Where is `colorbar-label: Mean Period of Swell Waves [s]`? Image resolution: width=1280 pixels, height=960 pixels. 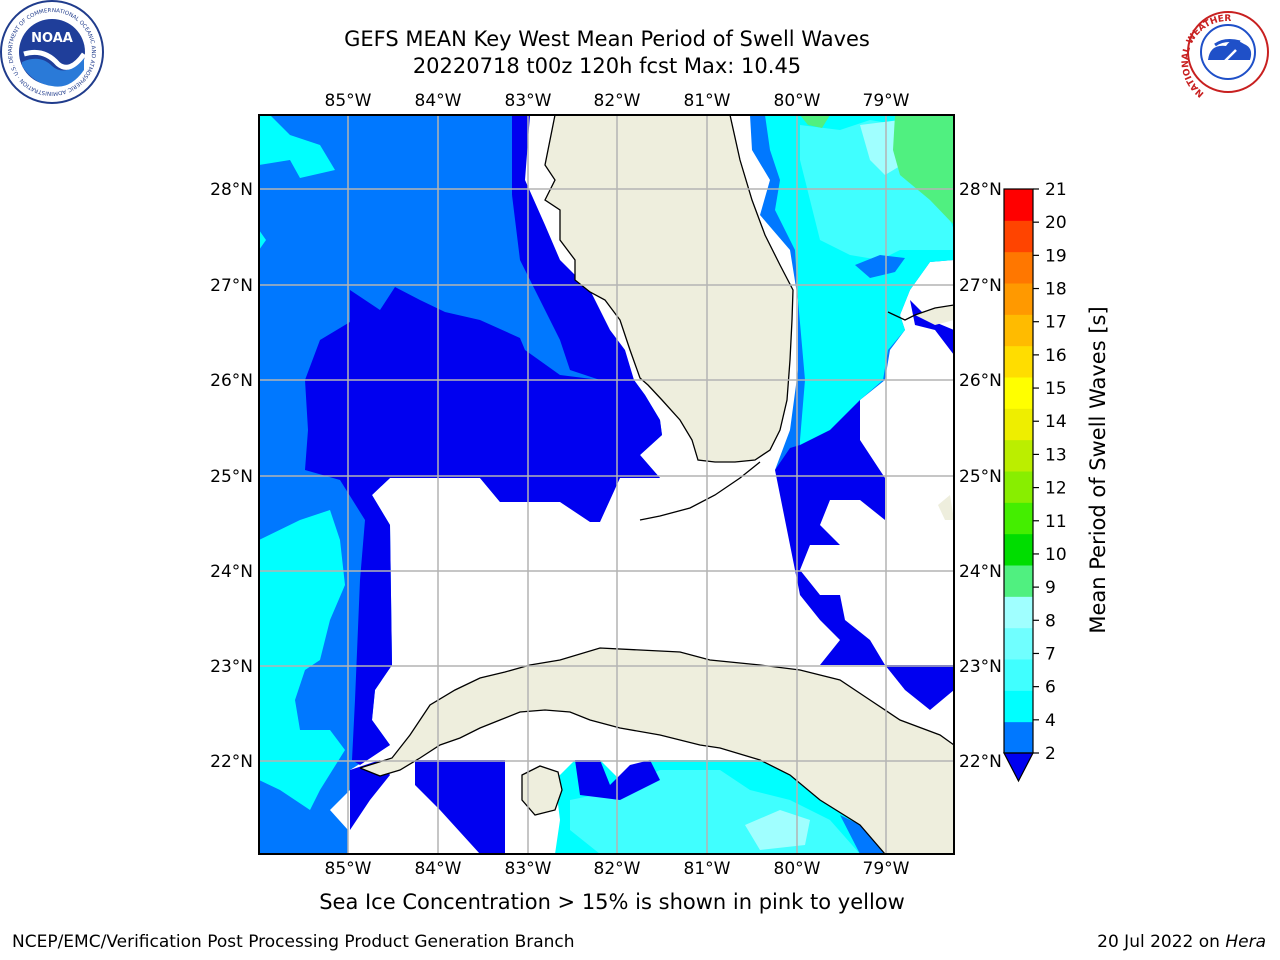 colorbar-label: Mean Period of Swell Waves [s] is located at coordinates (1098, 470).